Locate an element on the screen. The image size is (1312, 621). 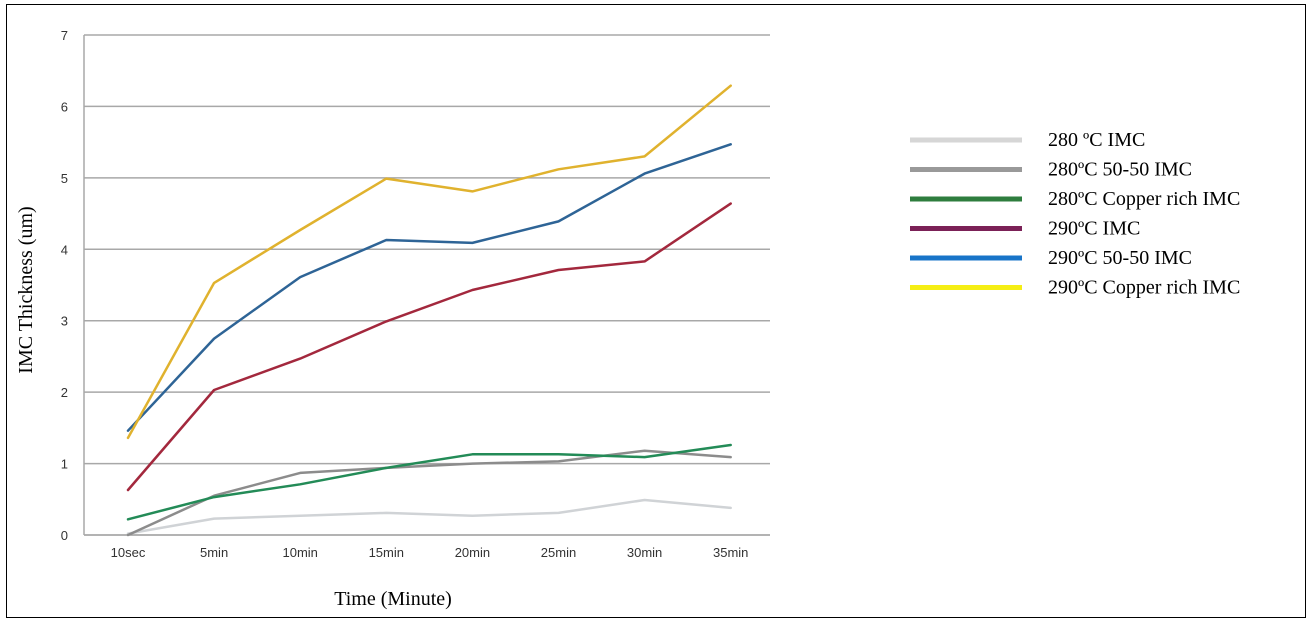
x-tick-label: 30min is located at coordinates (644, 552).